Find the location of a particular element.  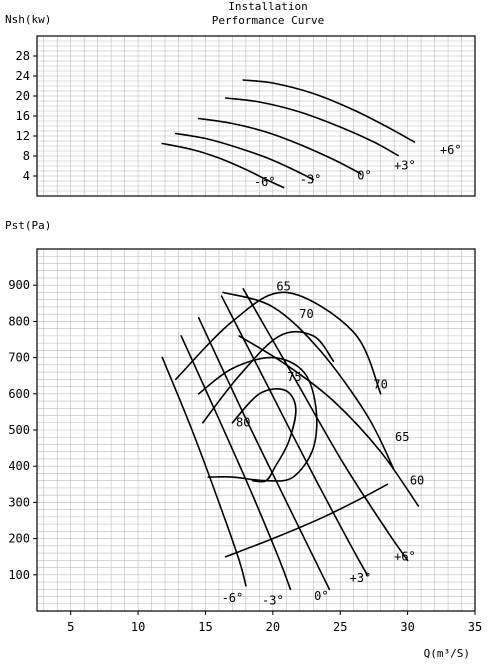

y-tick-label: 700 is located at coordinates (19, 358).